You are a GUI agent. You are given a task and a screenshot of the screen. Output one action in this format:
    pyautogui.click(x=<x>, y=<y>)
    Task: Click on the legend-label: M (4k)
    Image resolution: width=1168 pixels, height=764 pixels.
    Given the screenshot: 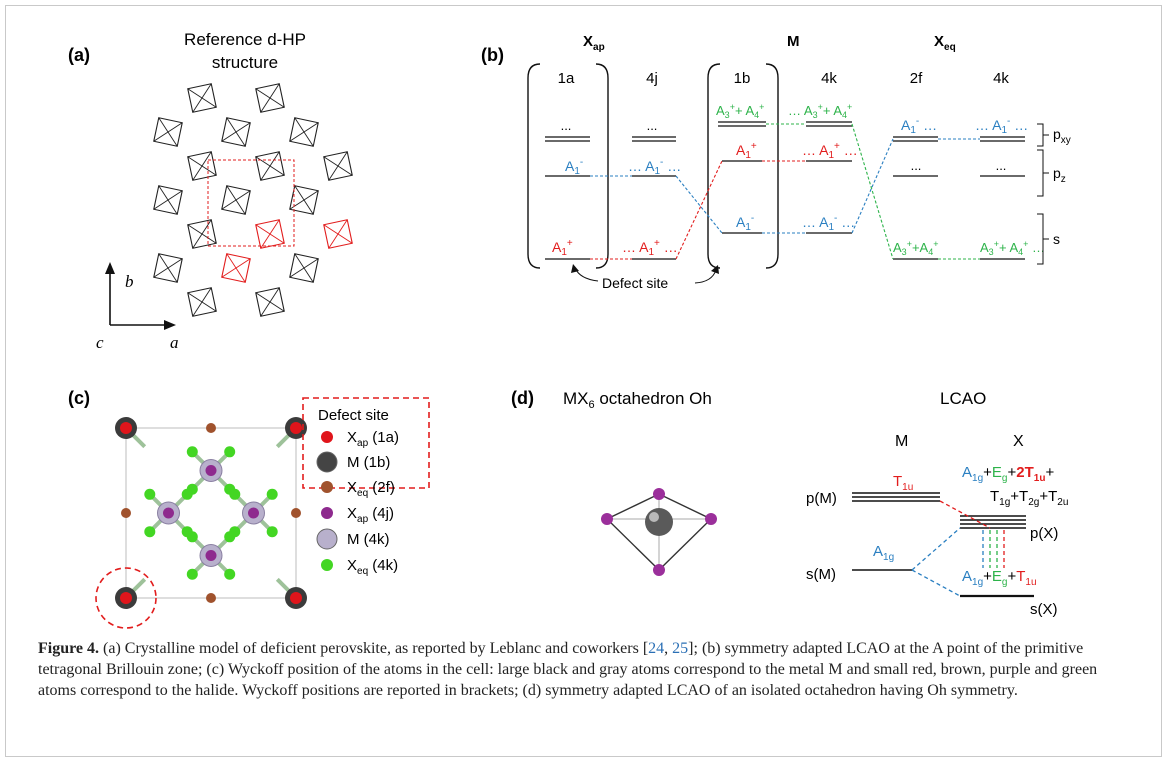 What is the action you would take?
    pyautogui.click(x=368, y=539)
    